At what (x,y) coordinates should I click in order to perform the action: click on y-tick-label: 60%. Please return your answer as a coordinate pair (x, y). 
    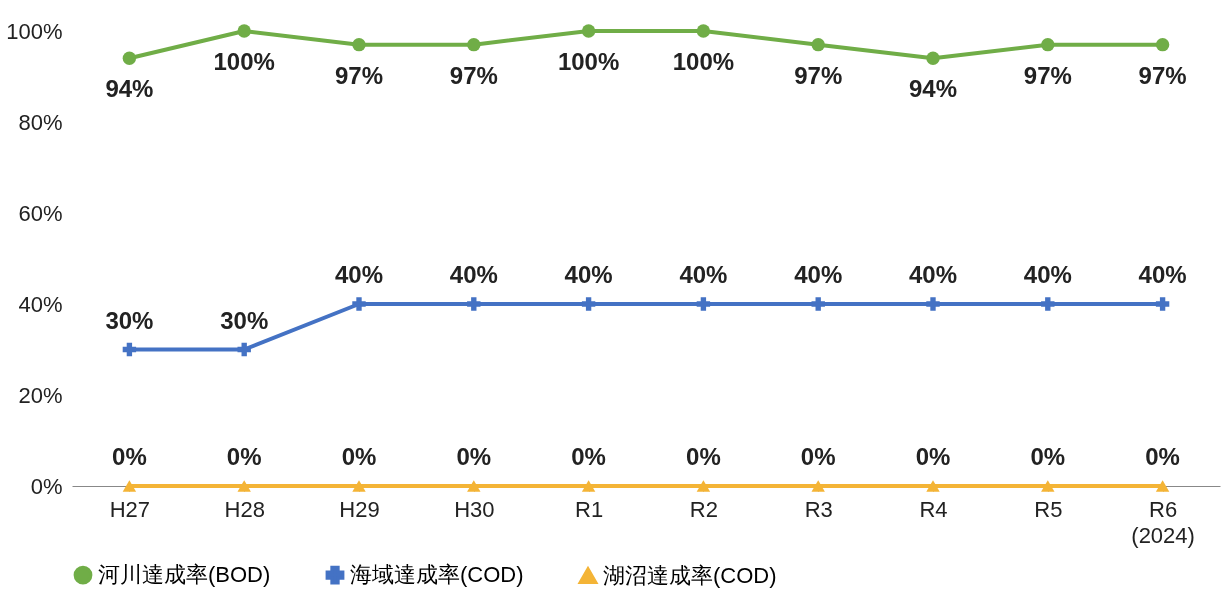
    Looking at the image, I should click on (40, 213).